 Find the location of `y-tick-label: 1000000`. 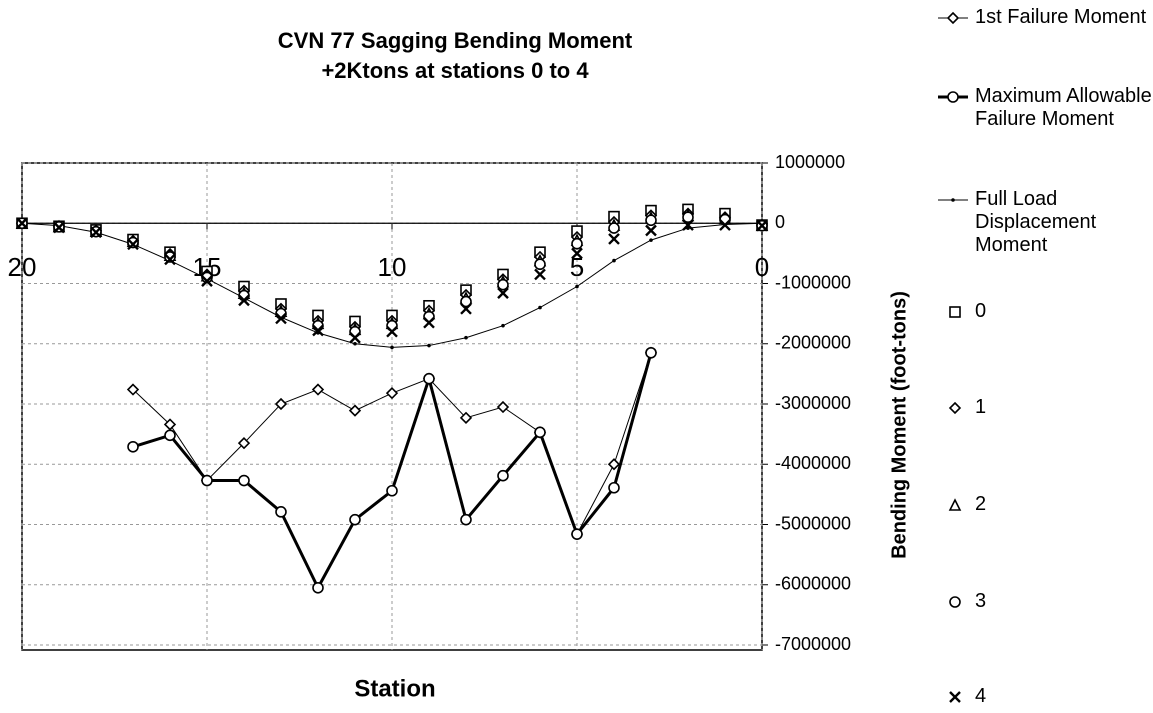

y-tick-label: 1000000 is located at coordinates (810, 162).